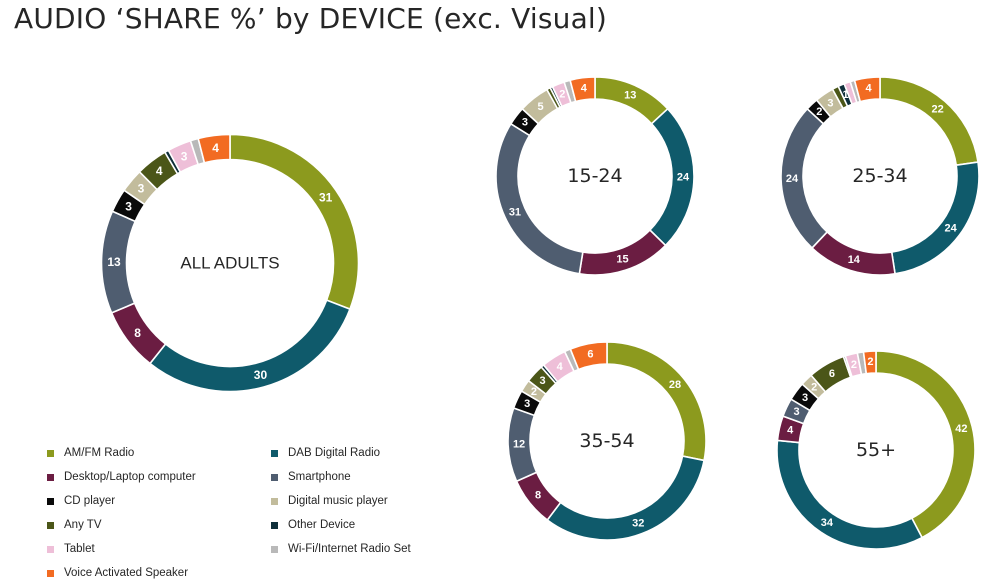 This screenshot has width=1000, height=588. Describe the element at coordinates (854, 260) in the screenshot. I see `data-label: 14` at that location.